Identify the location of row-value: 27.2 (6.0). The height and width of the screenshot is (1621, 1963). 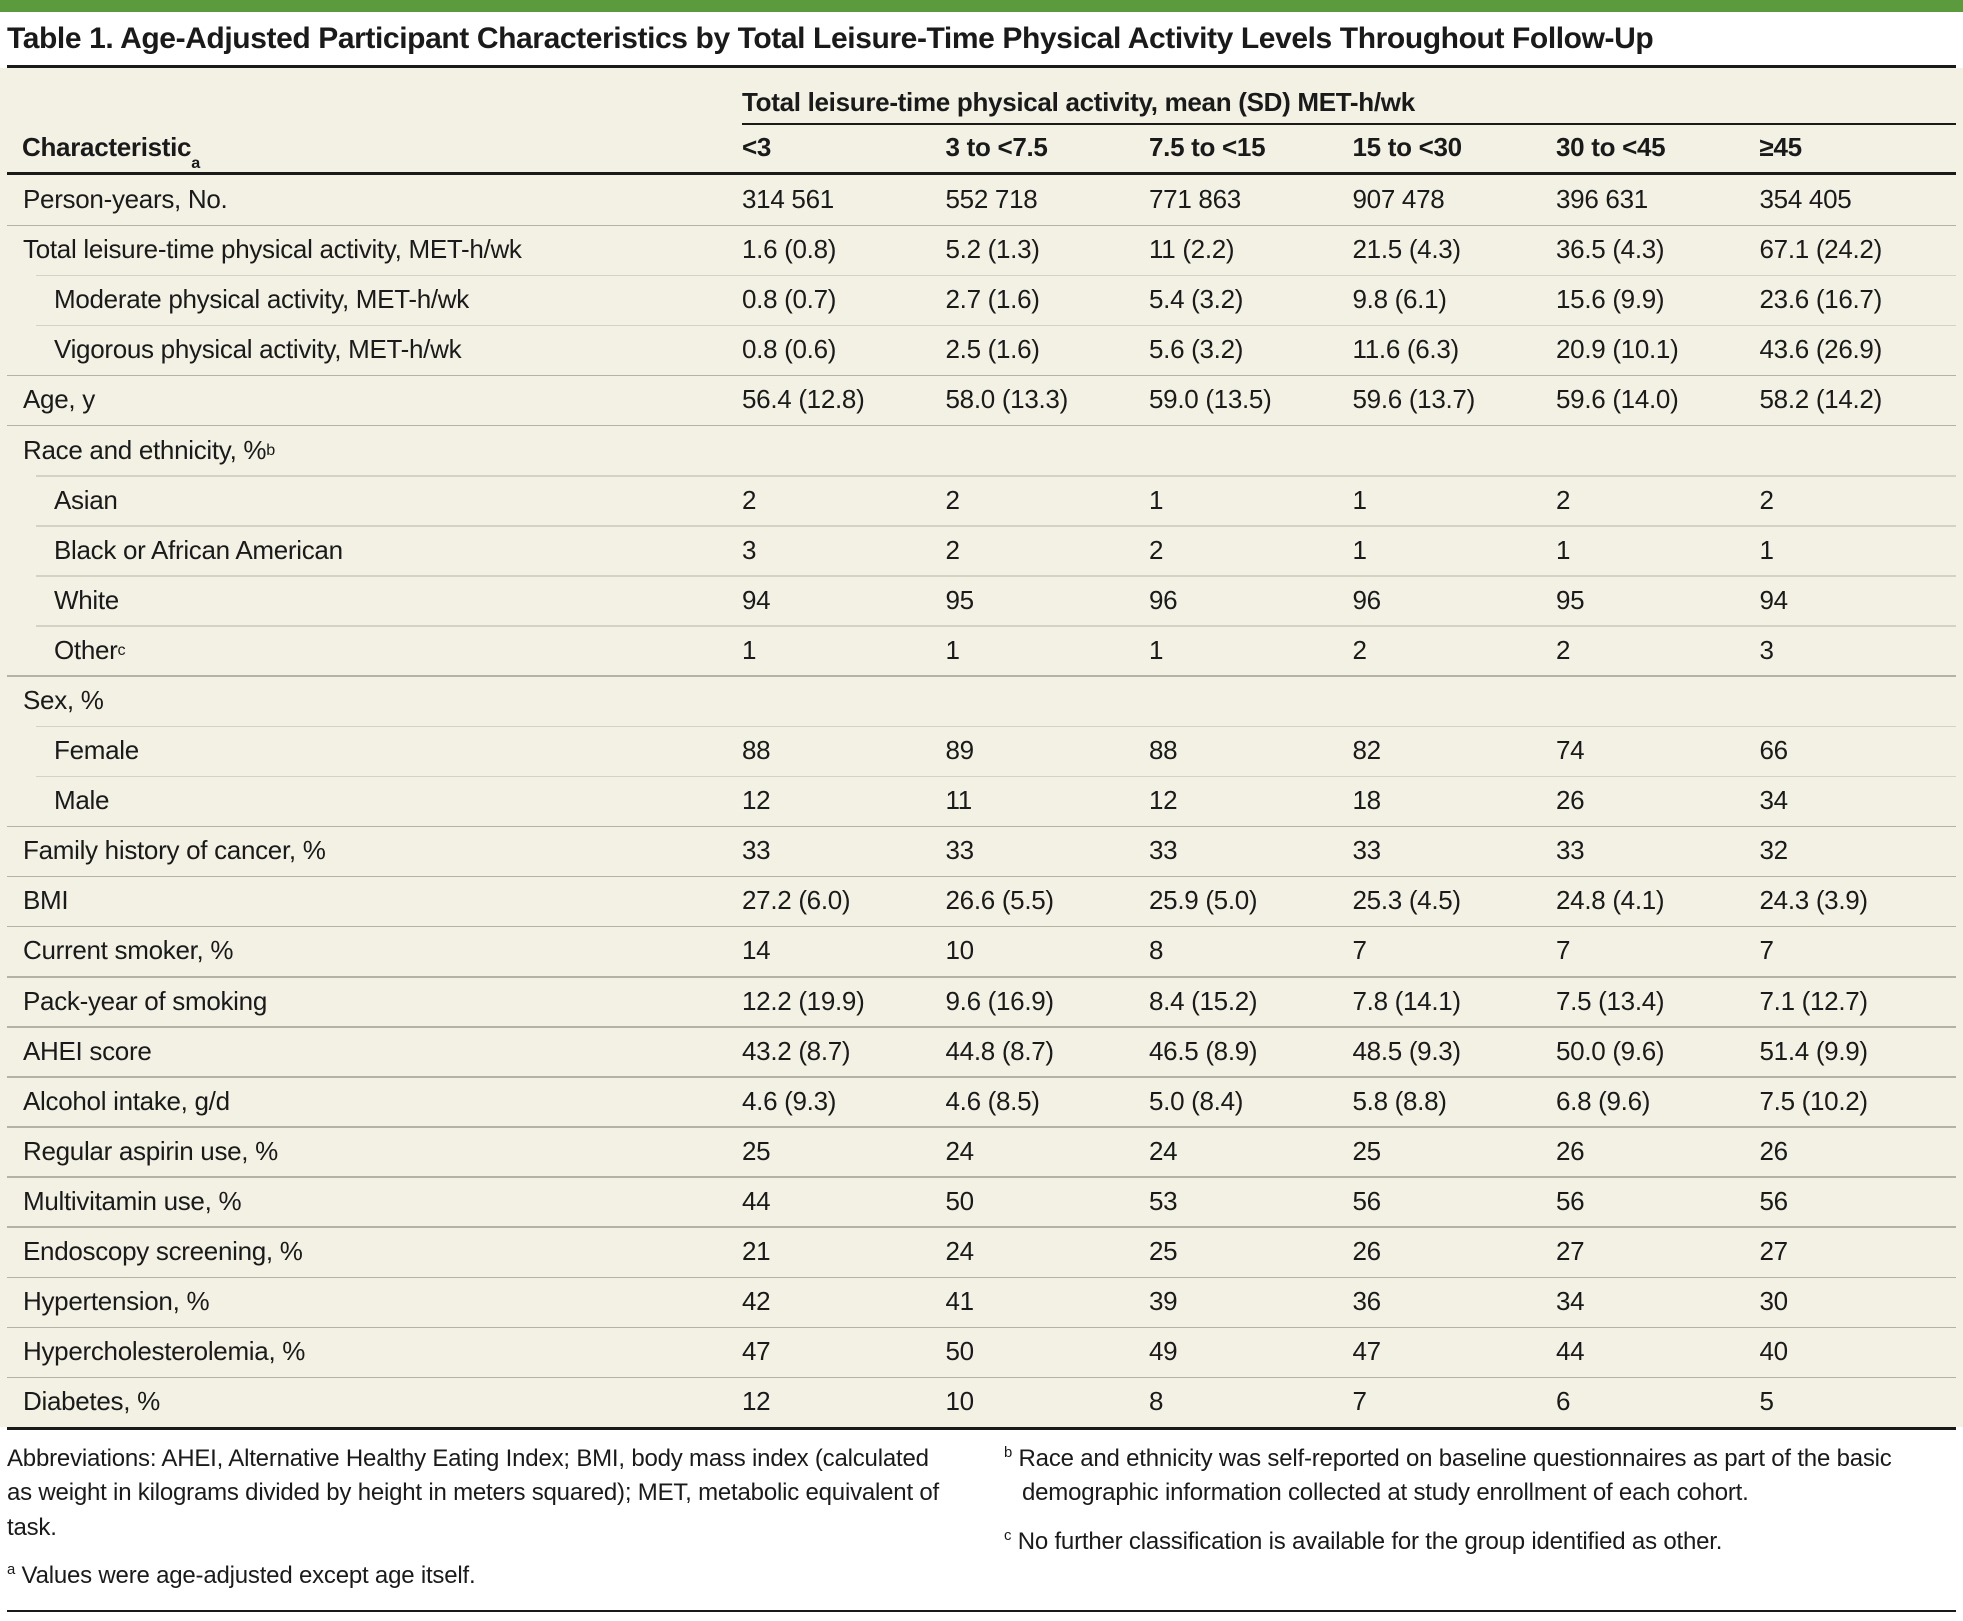
(796, 900).